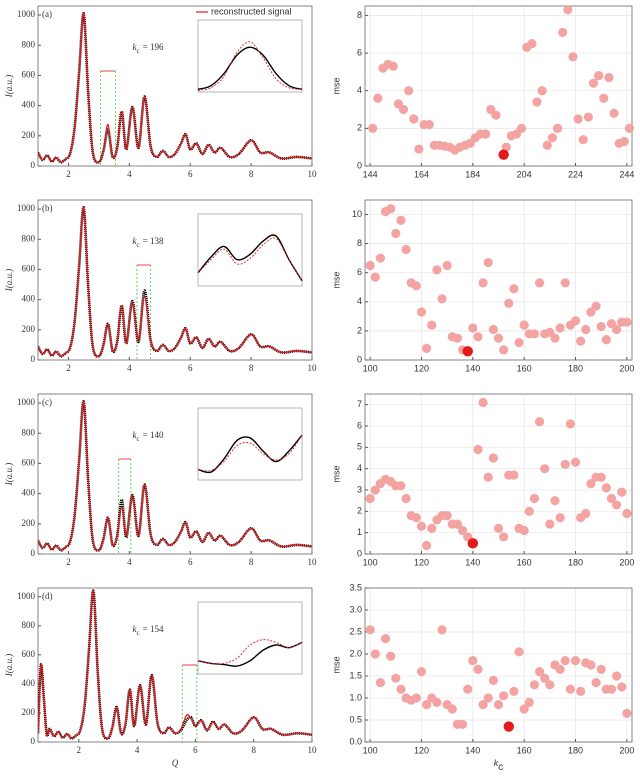  Describe the element at coordinates (575, 750) in the screenshot. I see `x-tick-label: 180` at that location.